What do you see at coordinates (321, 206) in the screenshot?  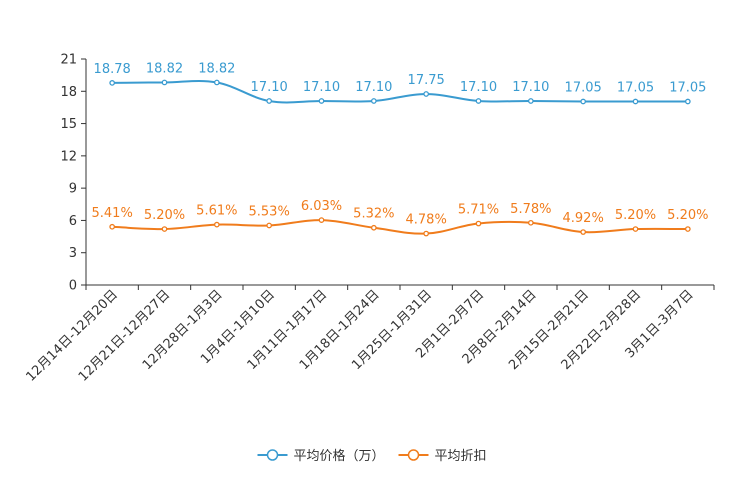 I see `data-label: 6.03%` at bounding box center [321, 206].